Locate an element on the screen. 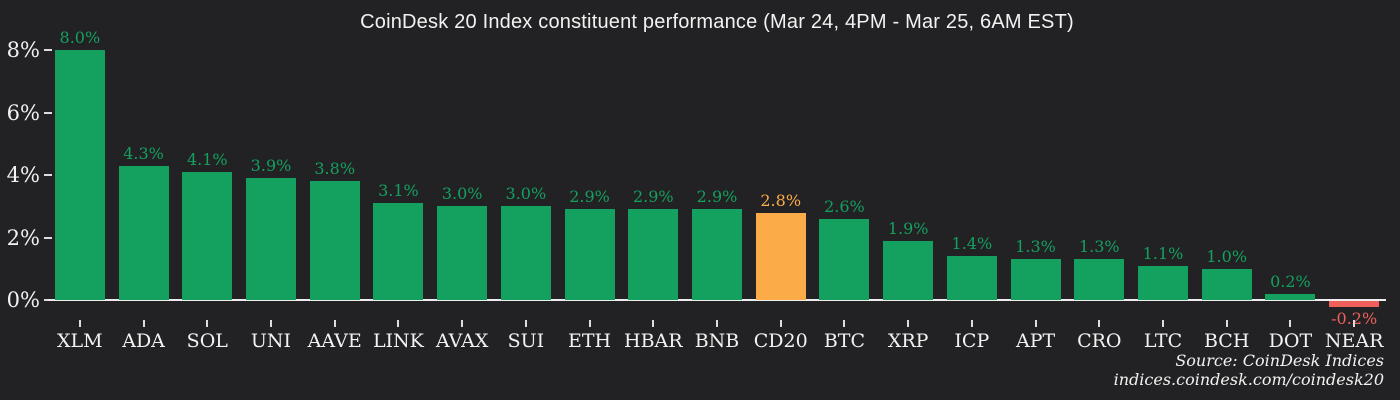  bar-value-label-avax: 3.0% is located at coordinates (462, 194).